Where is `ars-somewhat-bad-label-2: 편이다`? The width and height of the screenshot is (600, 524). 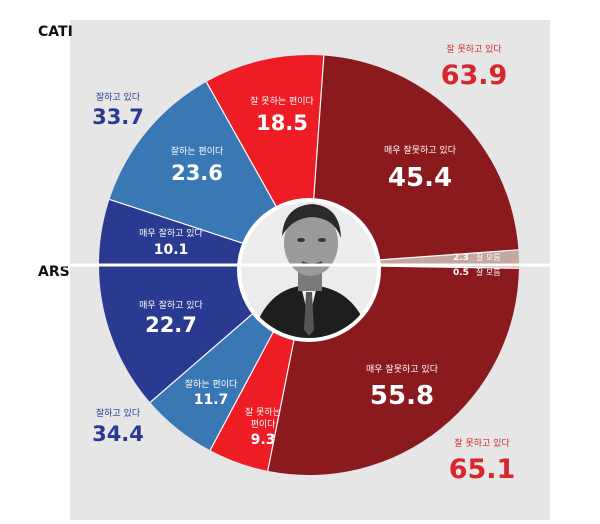
ars-somewhat-bad-label-2: 편이다 is located at coordinates (264, 424).